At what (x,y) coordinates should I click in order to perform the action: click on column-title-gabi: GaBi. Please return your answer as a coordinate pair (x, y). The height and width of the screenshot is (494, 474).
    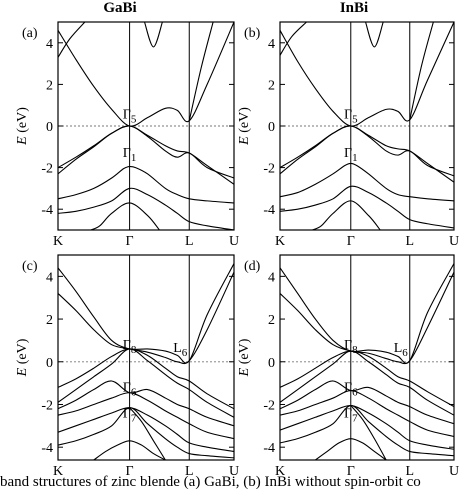
    Looking at the image, I should click on (120, 8).